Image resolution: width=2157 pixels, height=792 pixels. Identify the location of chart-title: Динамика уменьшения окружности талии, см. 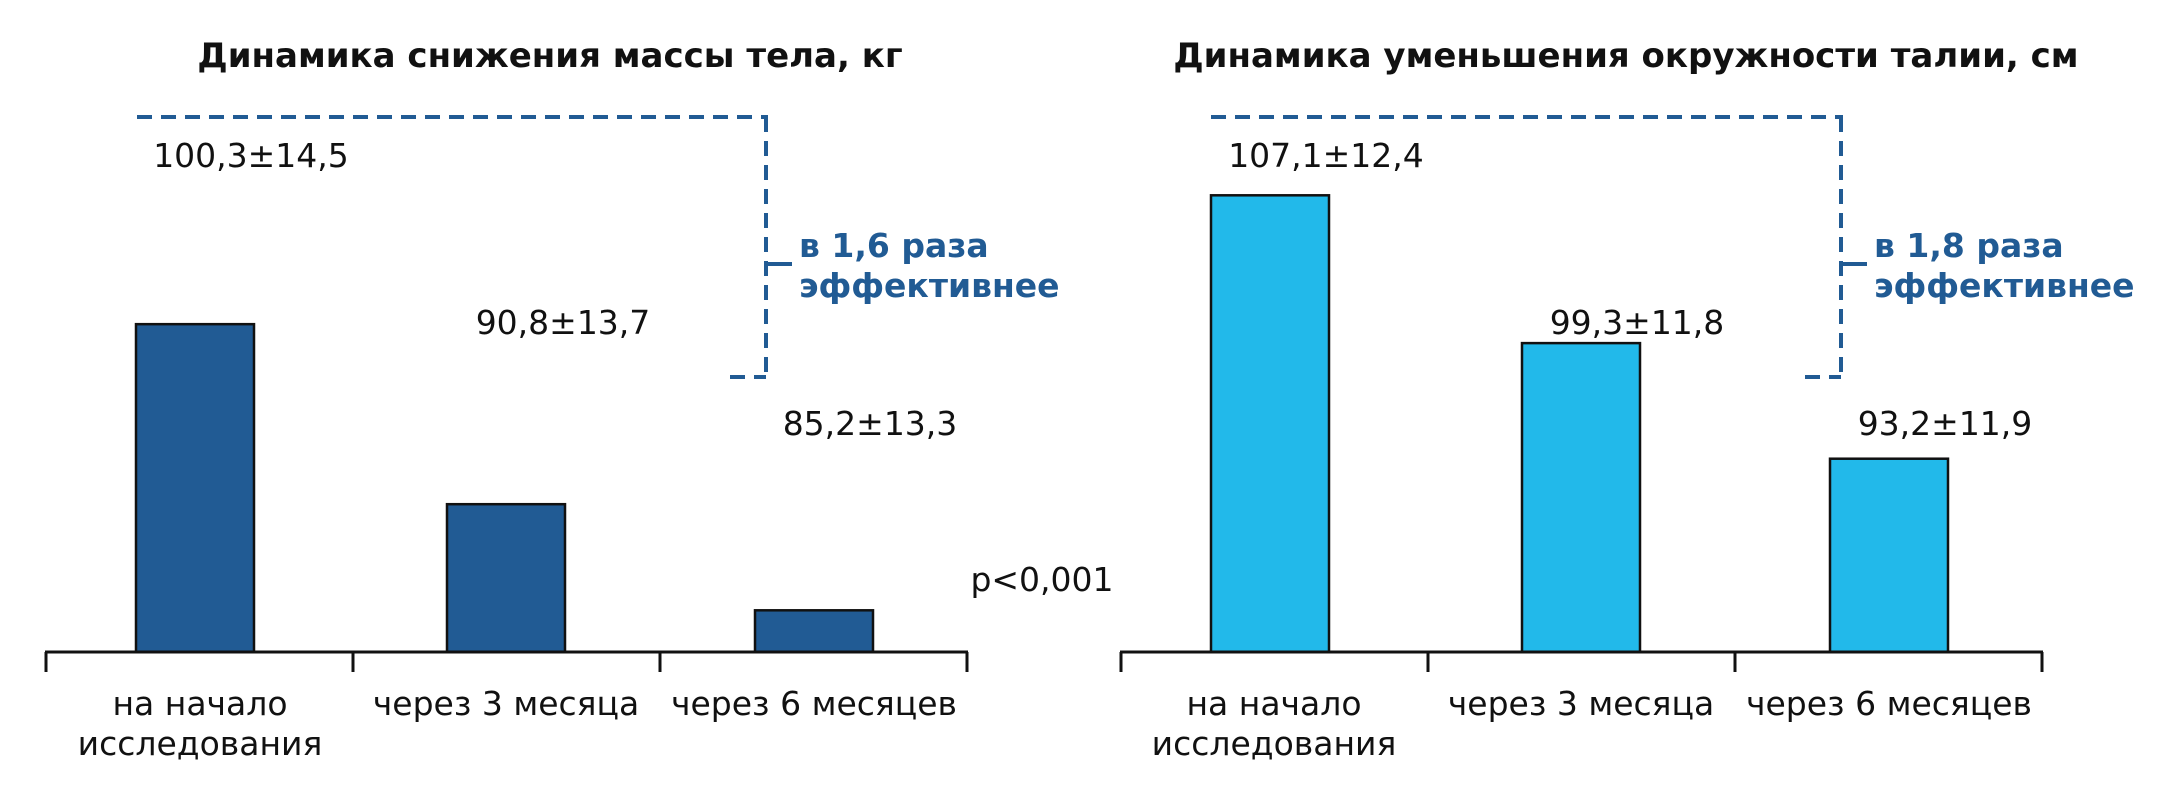
(1625, 56).